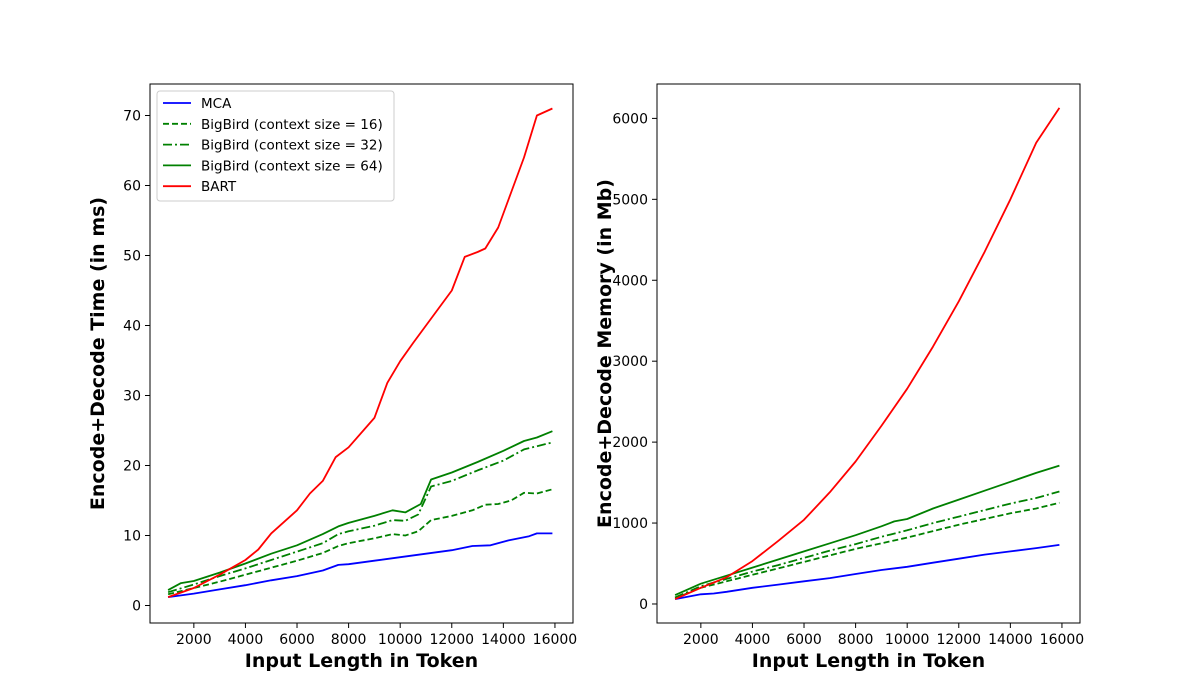  What do you see at coordinates (219, 187) in the screenshot?
I see `legend-label-5: BART` at bounding box center [219, 187].